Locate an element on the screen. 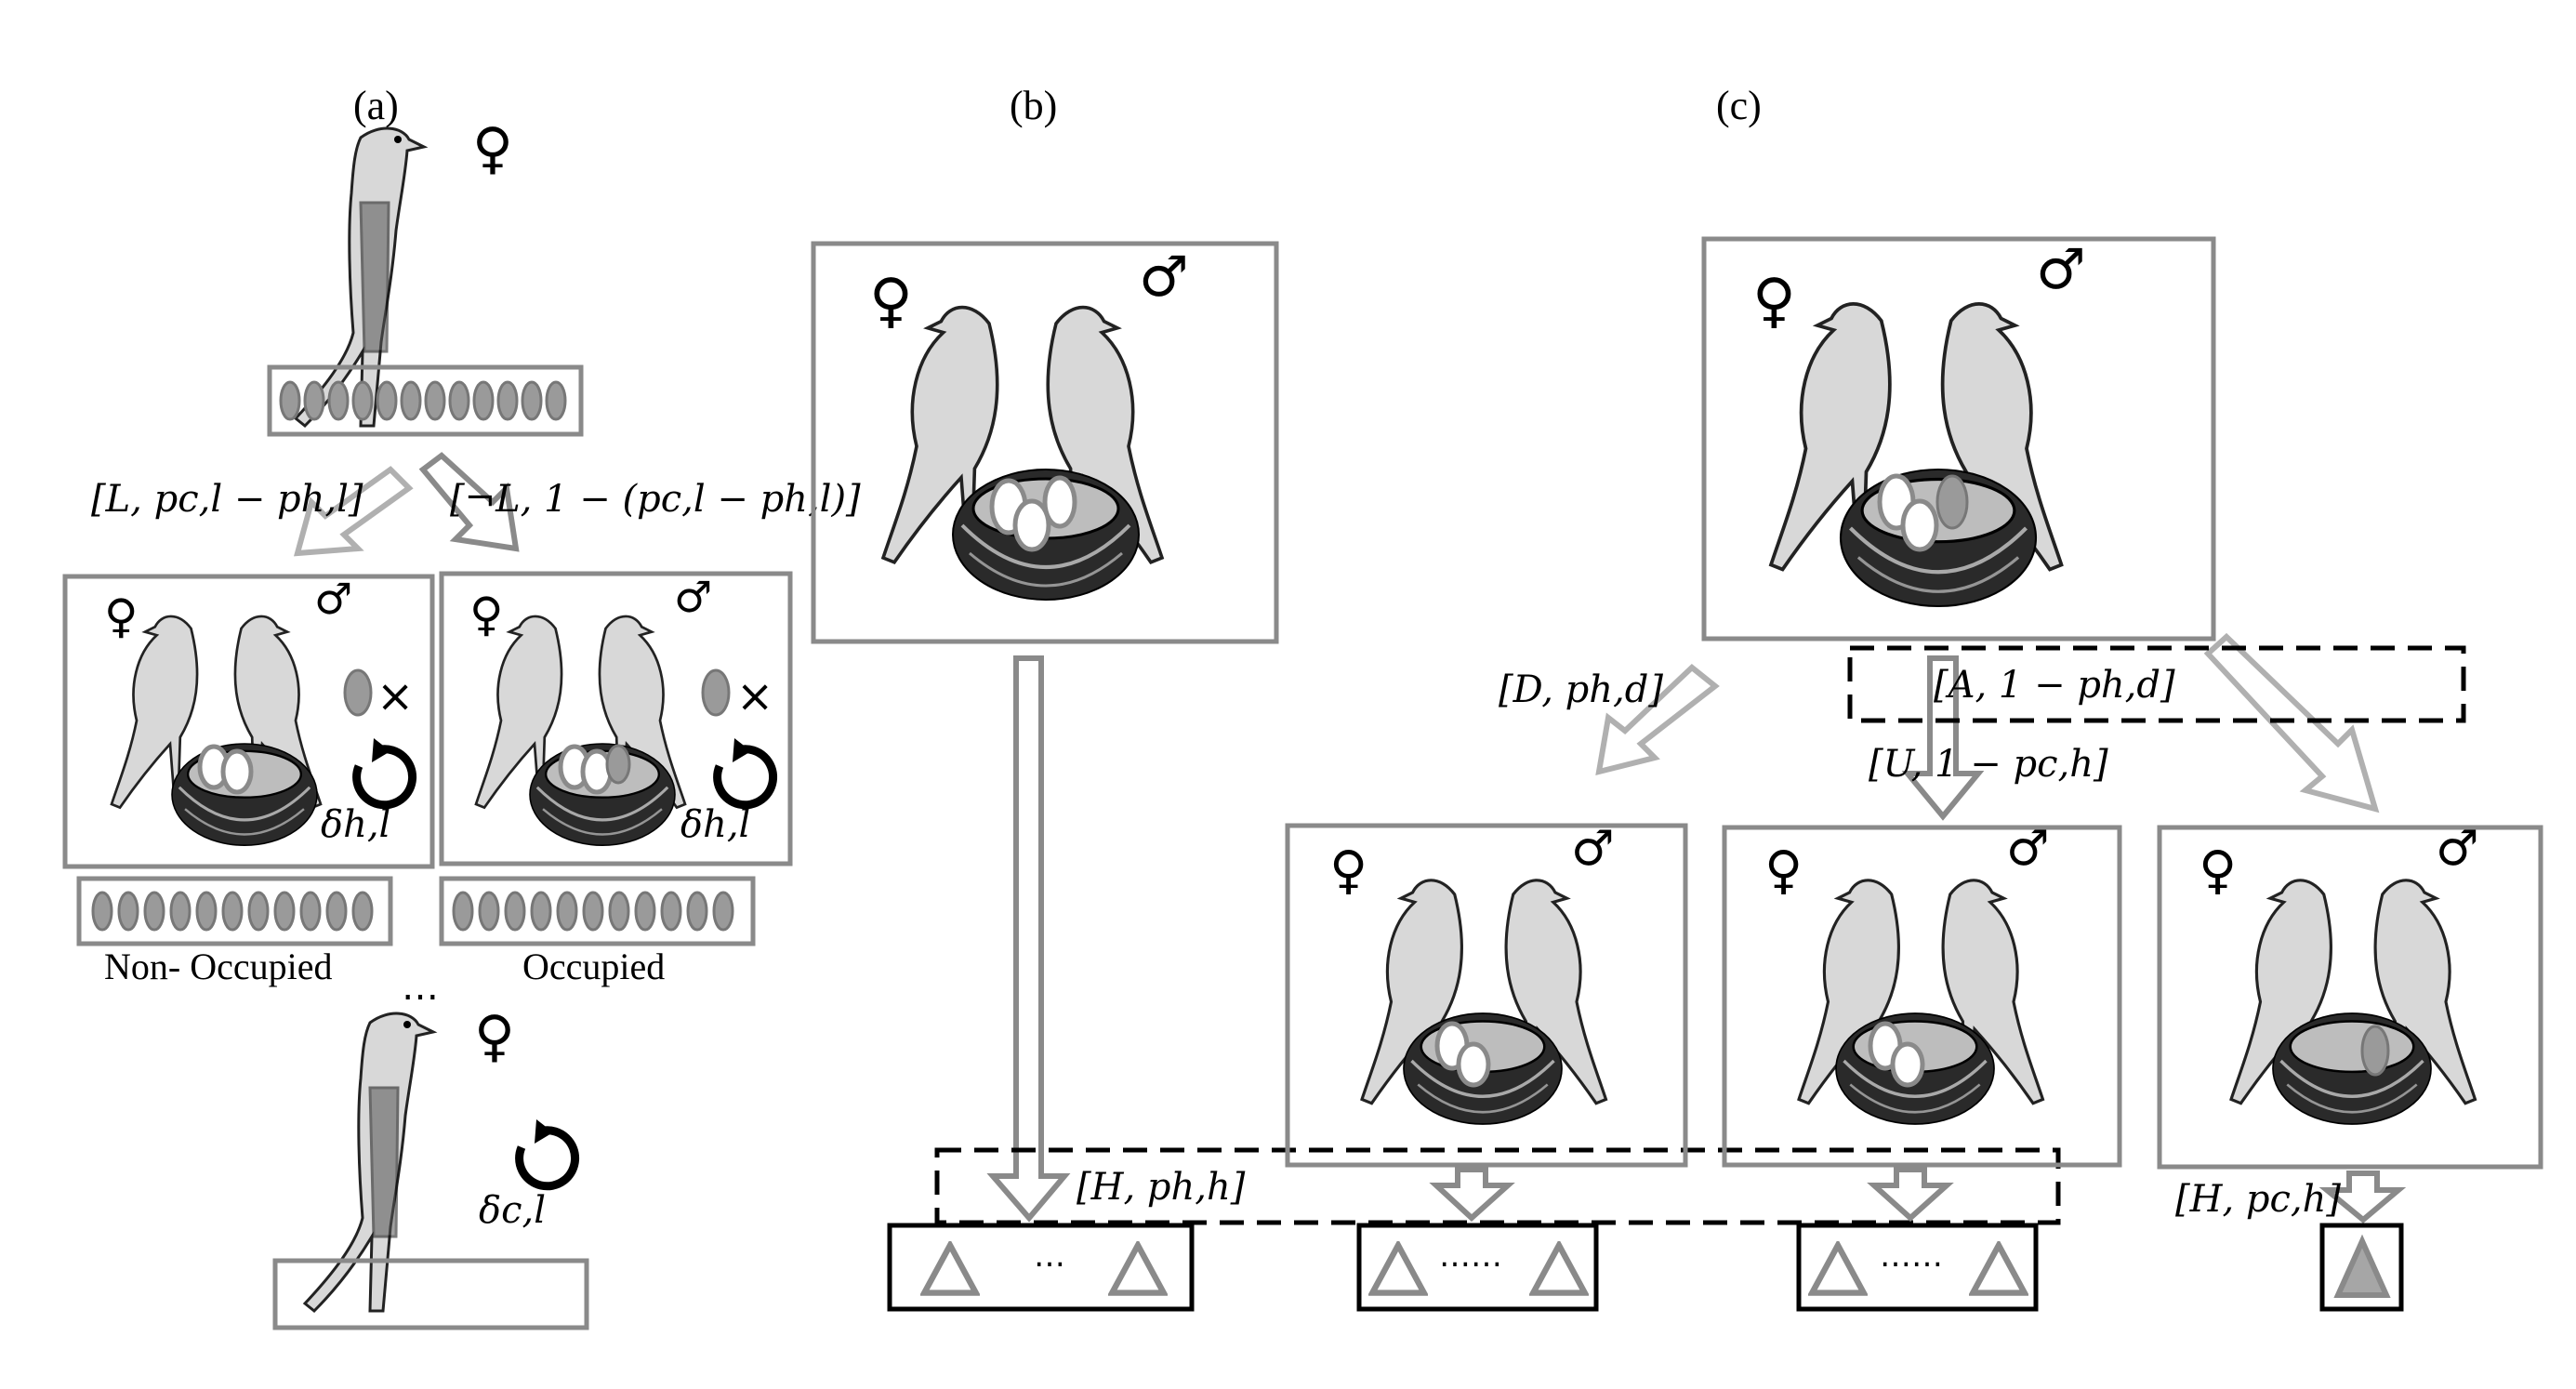  edge-label-not-l: [¬L, 1 − (pc,l − ph,l)] is located at coordinates (655, 499).